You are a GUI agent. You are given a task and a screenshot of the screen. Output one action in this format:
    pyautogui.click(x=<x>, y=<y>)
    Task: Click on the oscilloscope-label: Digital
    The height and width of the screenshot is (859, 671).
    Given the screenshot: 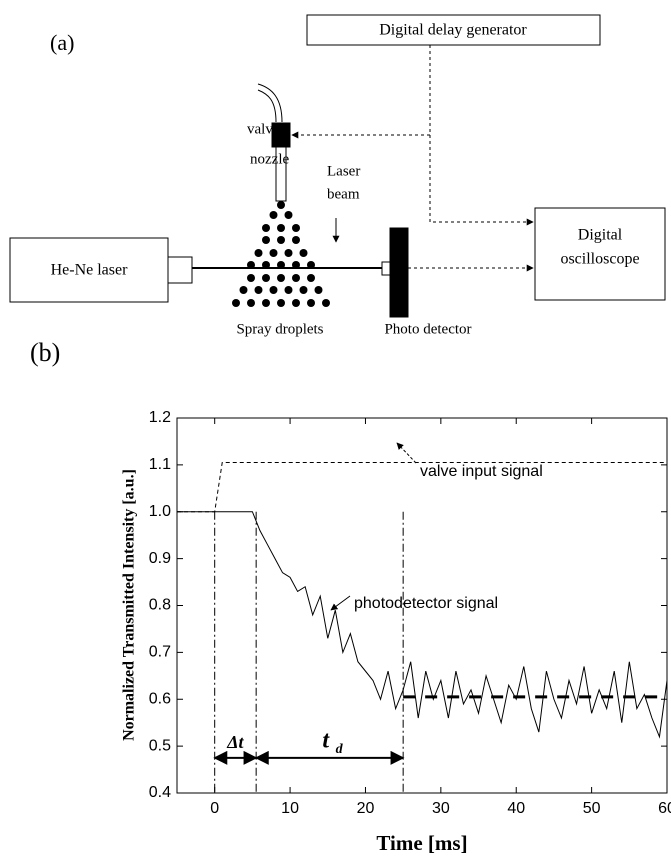 What is the action you would take?
    pyautogui.click(x=600, y=235)
    